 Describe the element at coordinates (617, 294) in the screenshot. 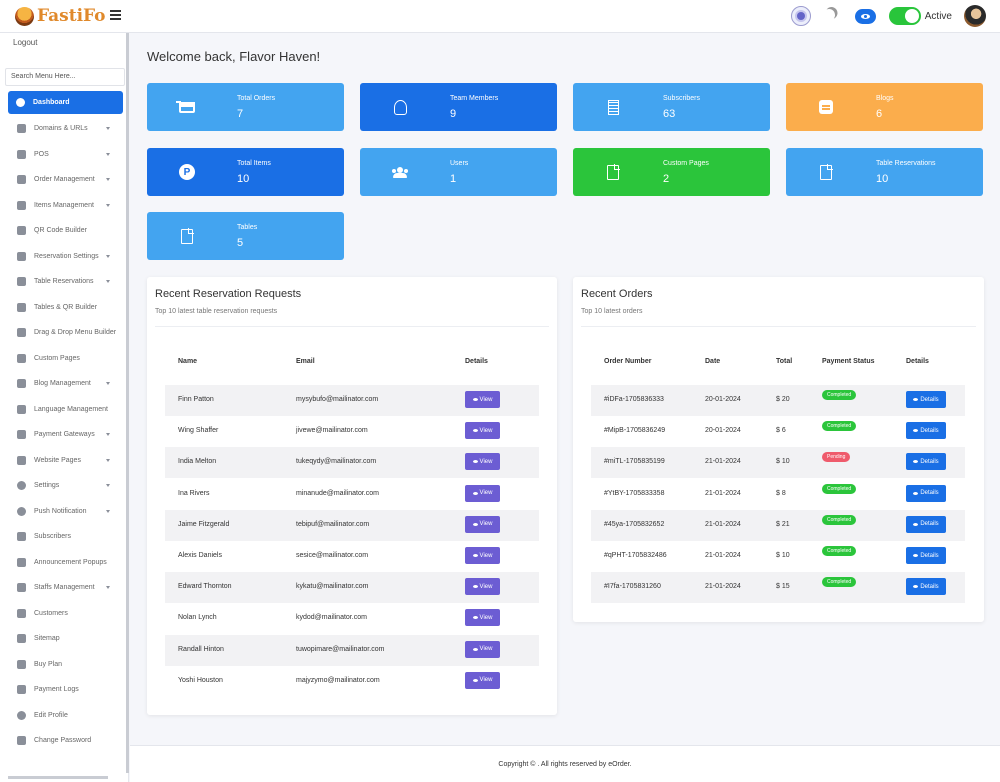

I see `card-title: Recent Orders` at that location.